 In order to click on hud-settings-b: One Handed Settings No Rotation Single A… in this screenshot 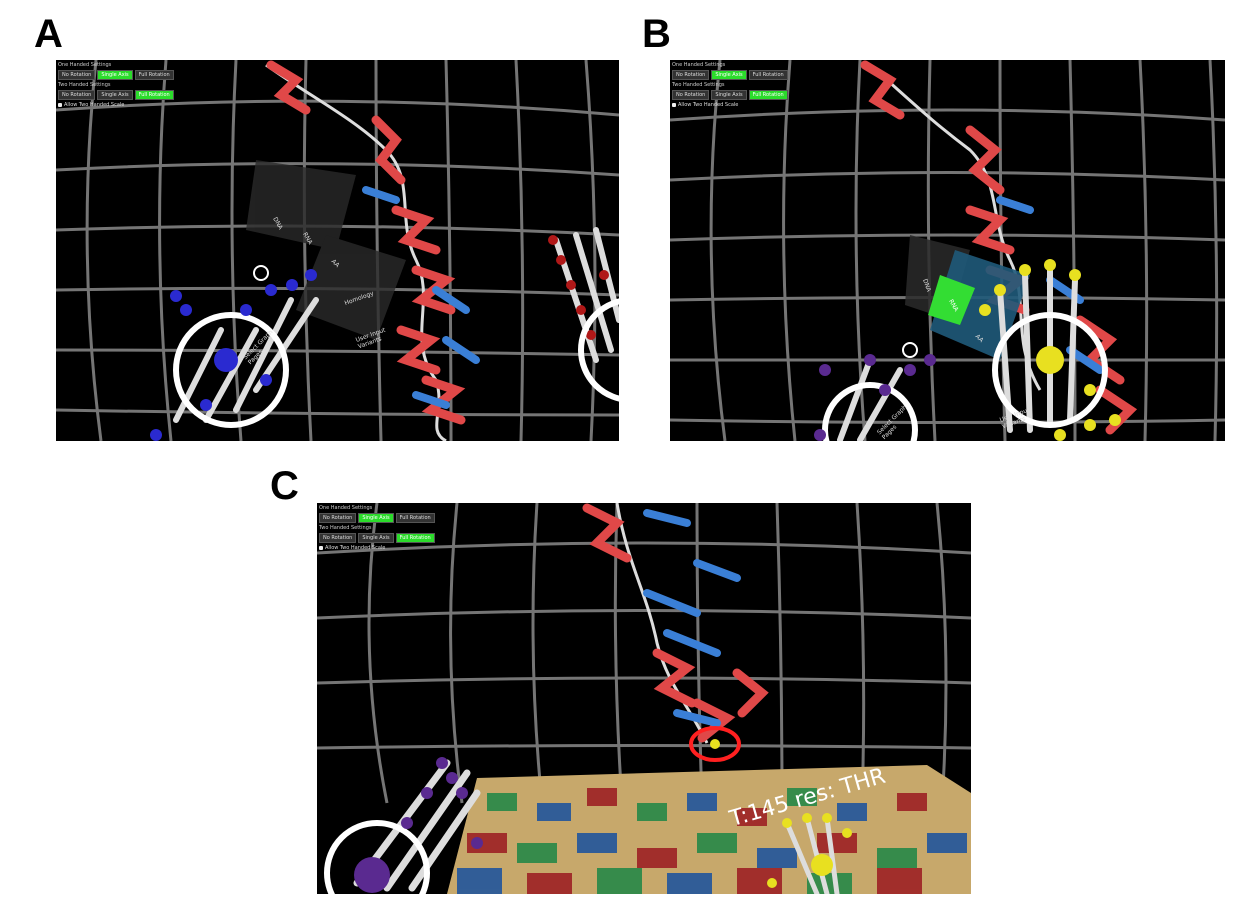, I will do `click(730, 85)`.